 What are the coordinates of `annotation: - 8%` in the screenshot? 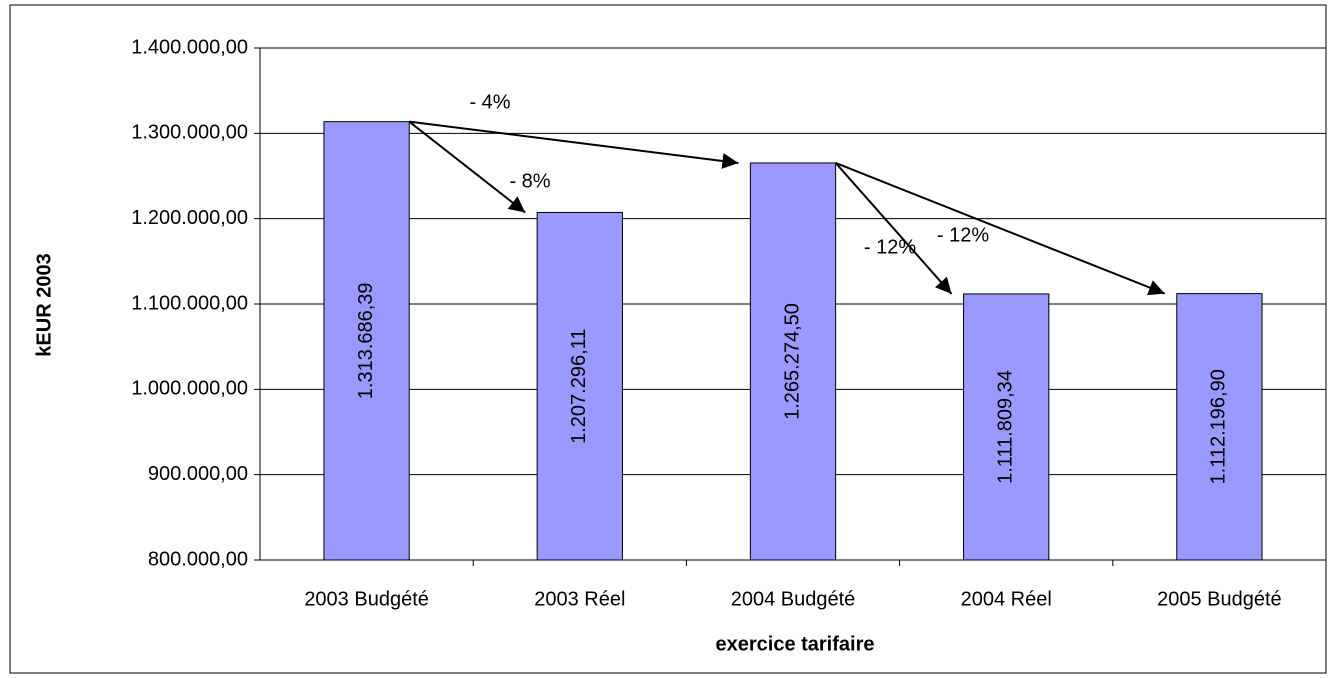 It's located at (529, 181).